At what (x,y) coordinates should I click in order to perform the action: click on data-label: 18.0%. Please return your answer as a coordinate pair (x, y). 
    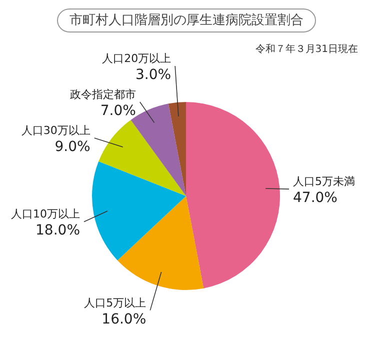
    Looking at the image, I should click on (58, 230).